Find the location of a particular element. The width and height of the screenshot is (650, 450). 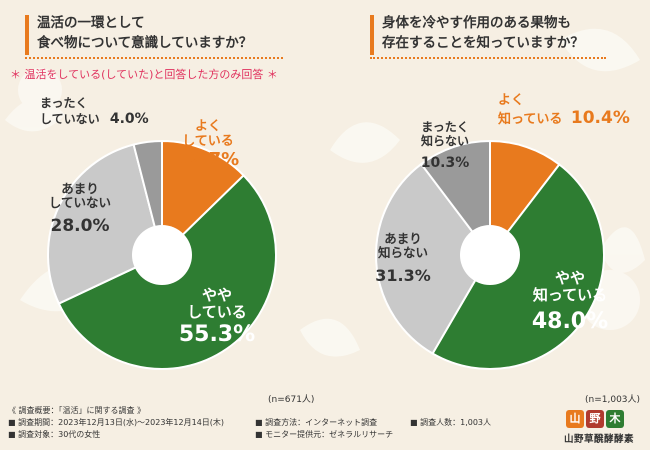

respondent-note: ＊ 温活をしている(していた)と回答した方のみ回答 ＊ is located at coordinates (144, 74).